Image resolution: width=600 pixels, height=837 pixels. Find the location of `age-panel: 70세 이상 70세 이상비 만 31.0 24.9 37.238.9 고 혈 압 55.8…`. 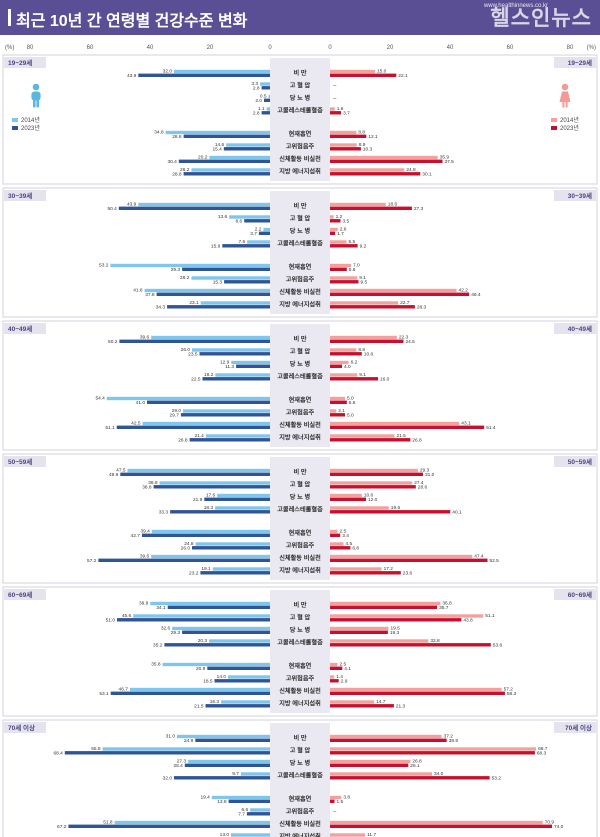

age-panel: 70세 이상 70세 이상비 만 31.0 24.9 37.238.9 고 혈 압 55.8… is located at coordinates (300, 778).